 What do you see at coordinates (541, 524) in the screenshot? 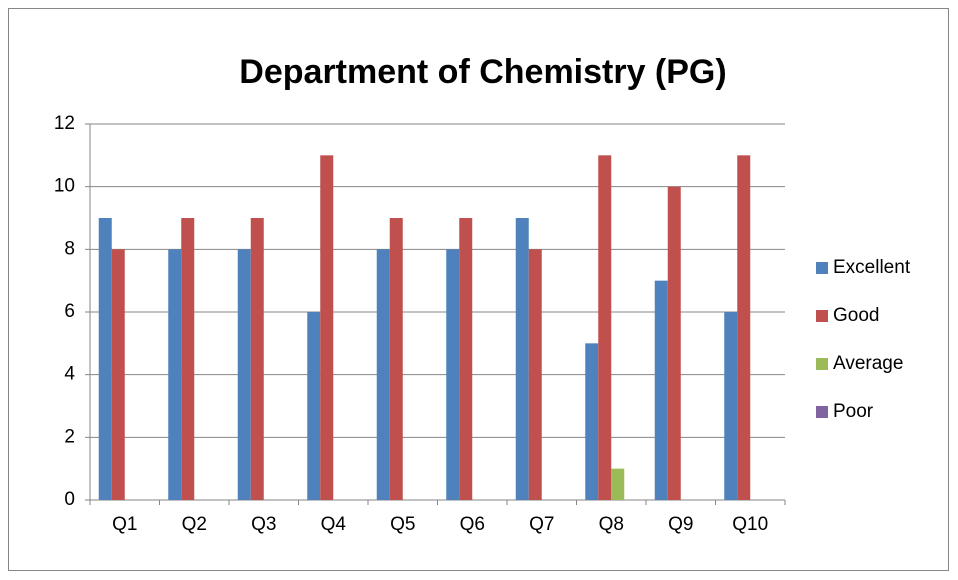
I see `x-tick-label: Q7` at bounding box center [541, 524].